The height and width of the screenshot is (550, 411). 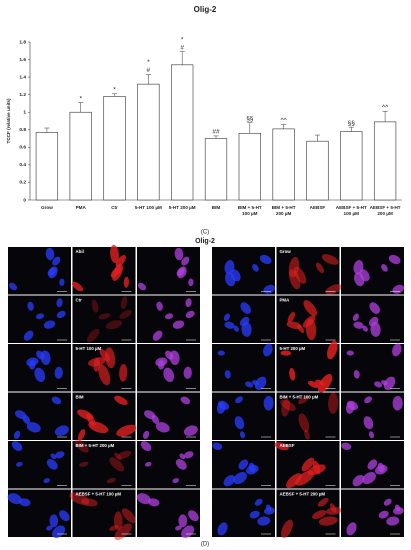 What do you see at coordinates (22, 95) in the screenshot?
I see `y-tick-label: 1.2` at bounding box center [22, 95].